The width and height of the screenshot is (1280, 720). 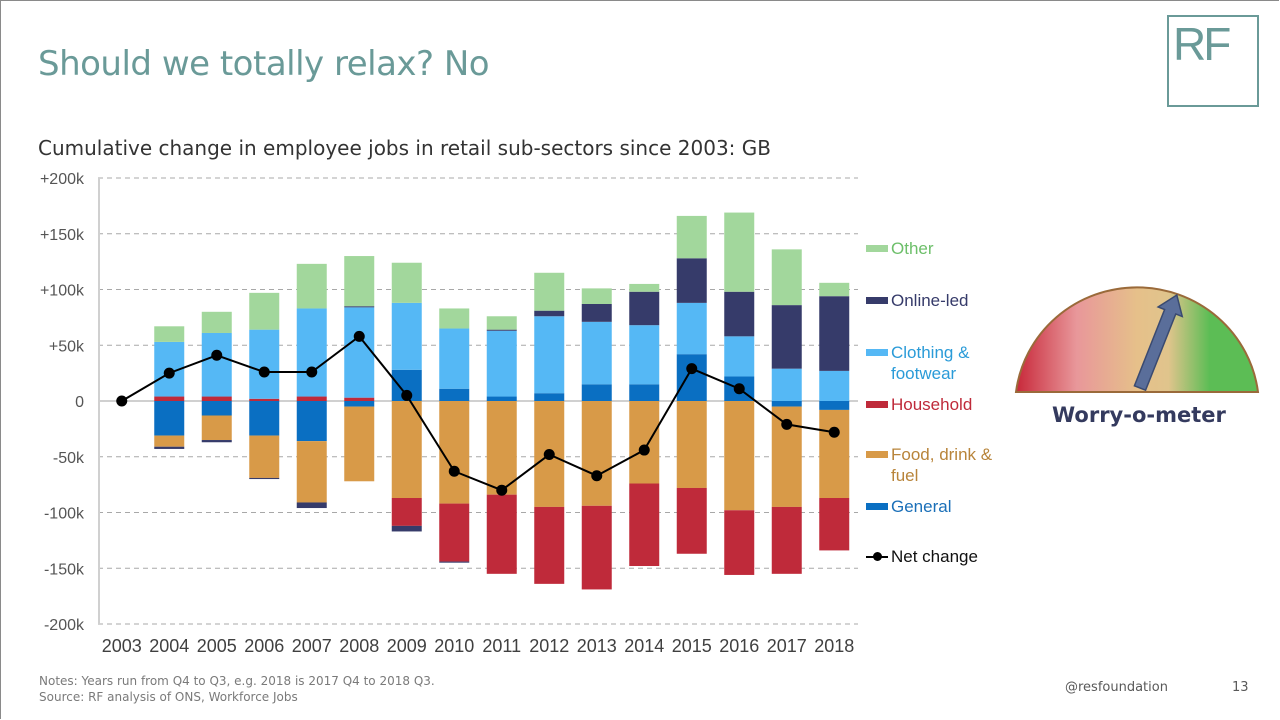 What do you see at coordinates (407, 395) in the screenshot?
I see `net-change-point-2009` at bounding box center [407, 395].